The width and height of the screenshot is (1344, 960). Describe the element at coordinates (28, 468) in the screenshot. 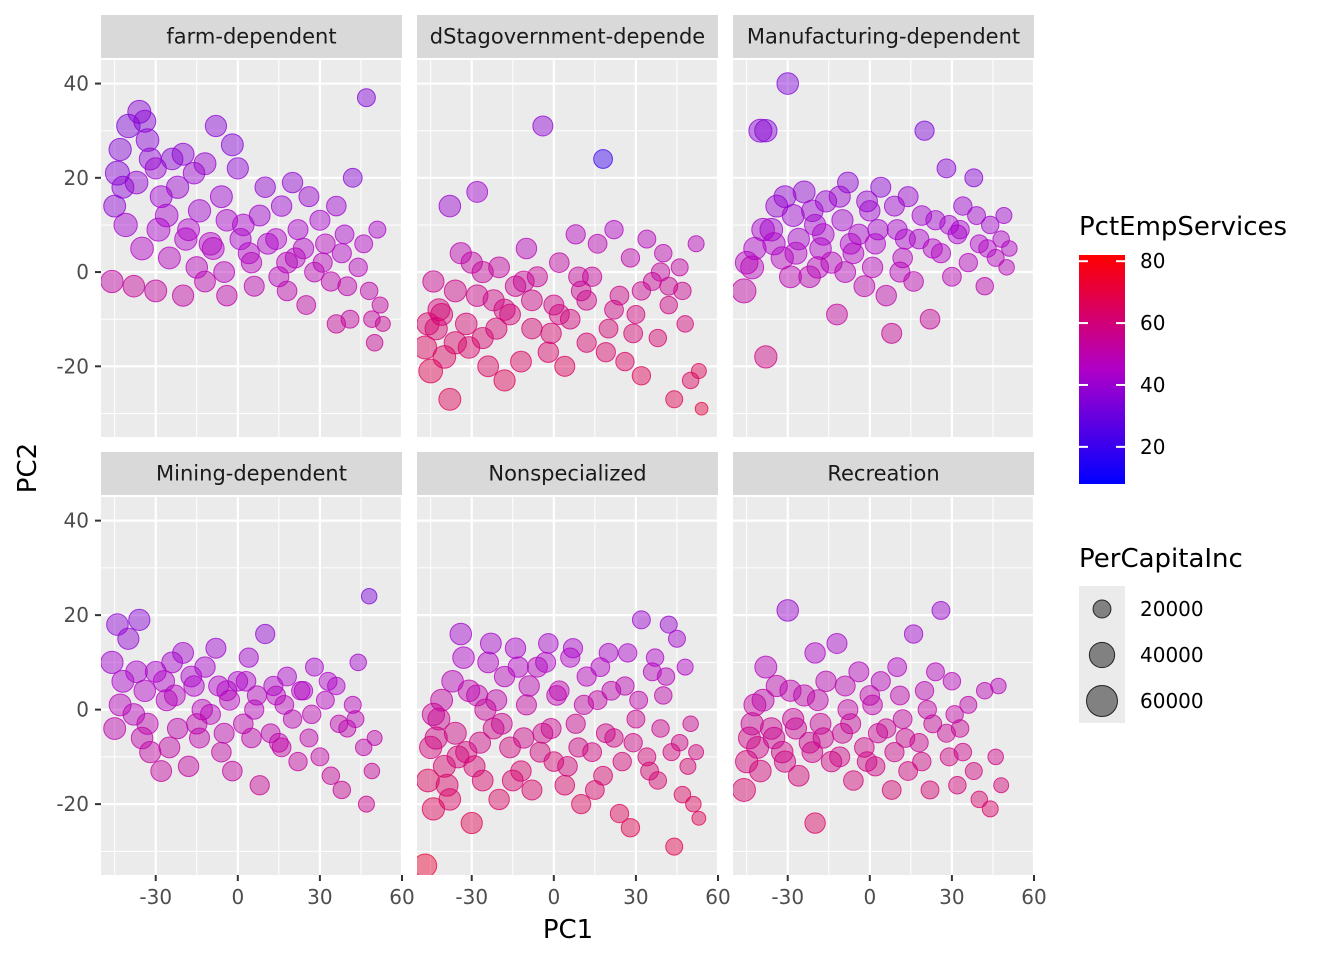

I see `y-axis-title: PC2` at that location.